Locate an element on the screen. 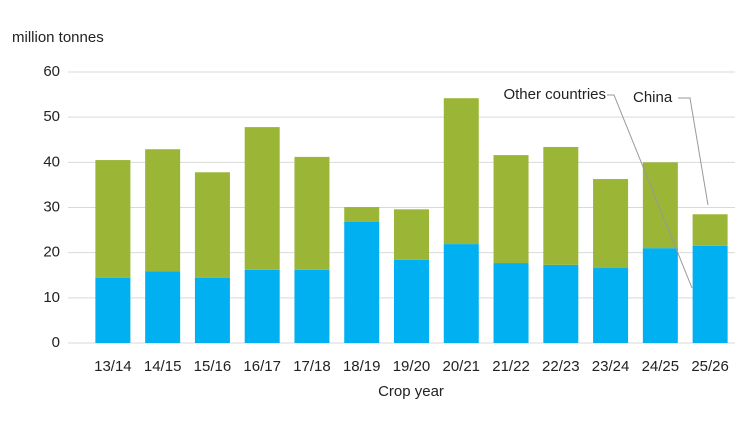 The image size is (750, 422). x-tick-label: 15/16 is located at coordinates (213, 366).